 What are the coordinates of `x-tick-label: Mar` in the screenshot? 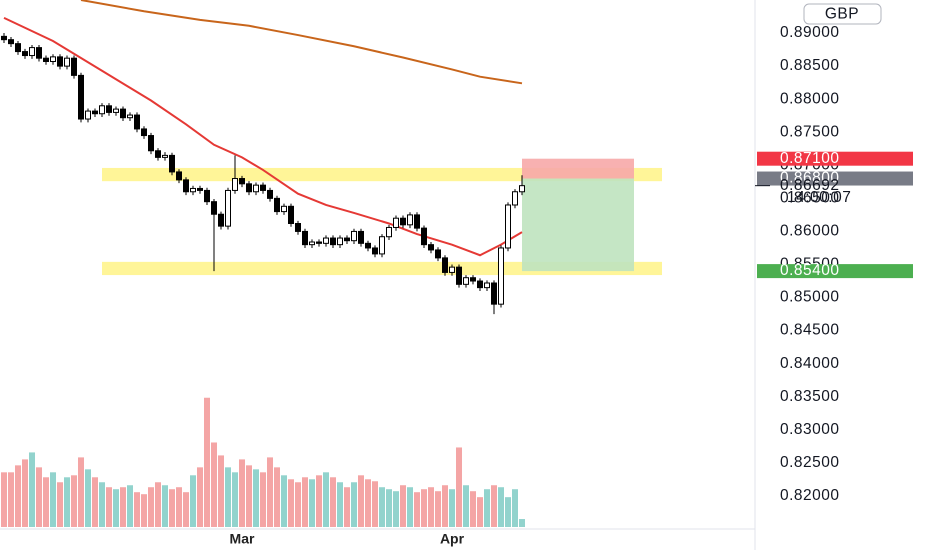 It's located at (242, 539).